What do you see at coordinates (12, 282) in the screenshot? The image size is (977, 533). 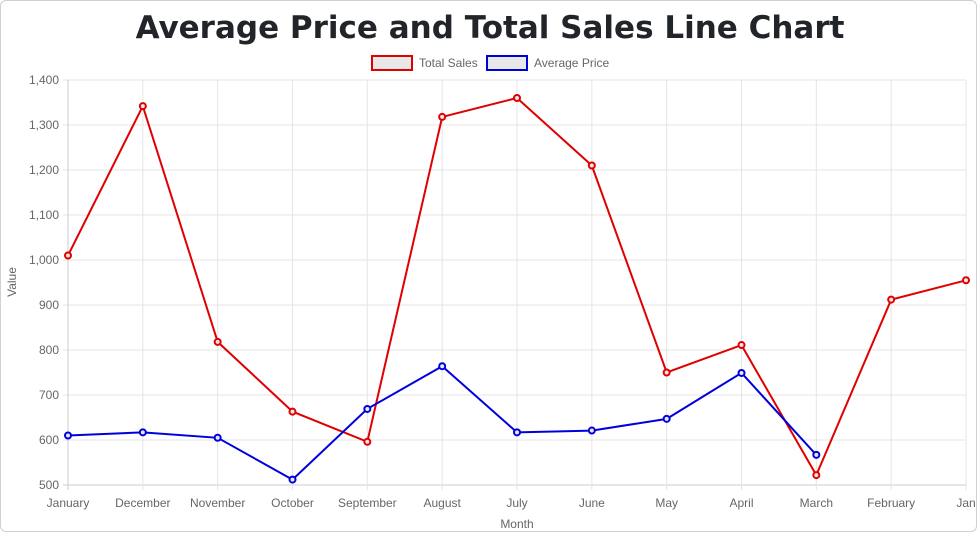 I see `y-axis-title: Value` at bounding box center [12, 282].